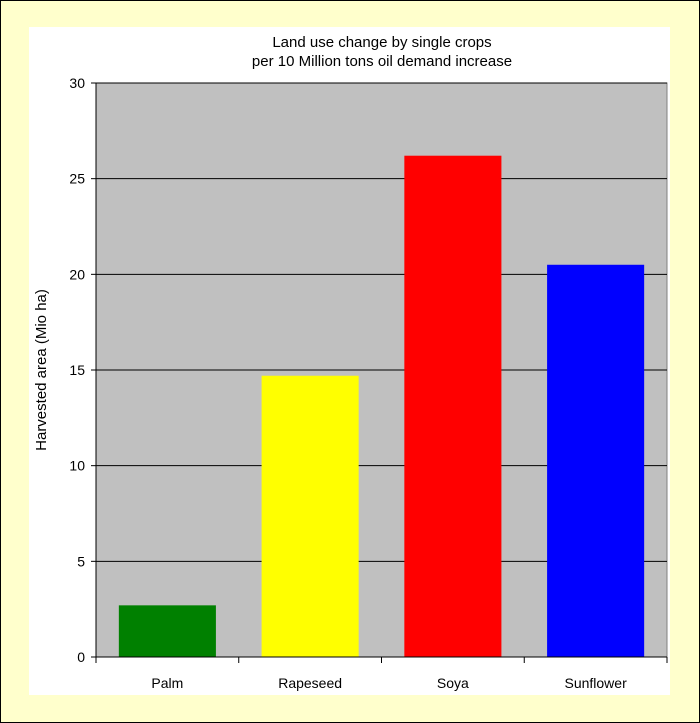 The image size is (700, 723). I want to click on y-tick-label: 10, so click(77, 466).